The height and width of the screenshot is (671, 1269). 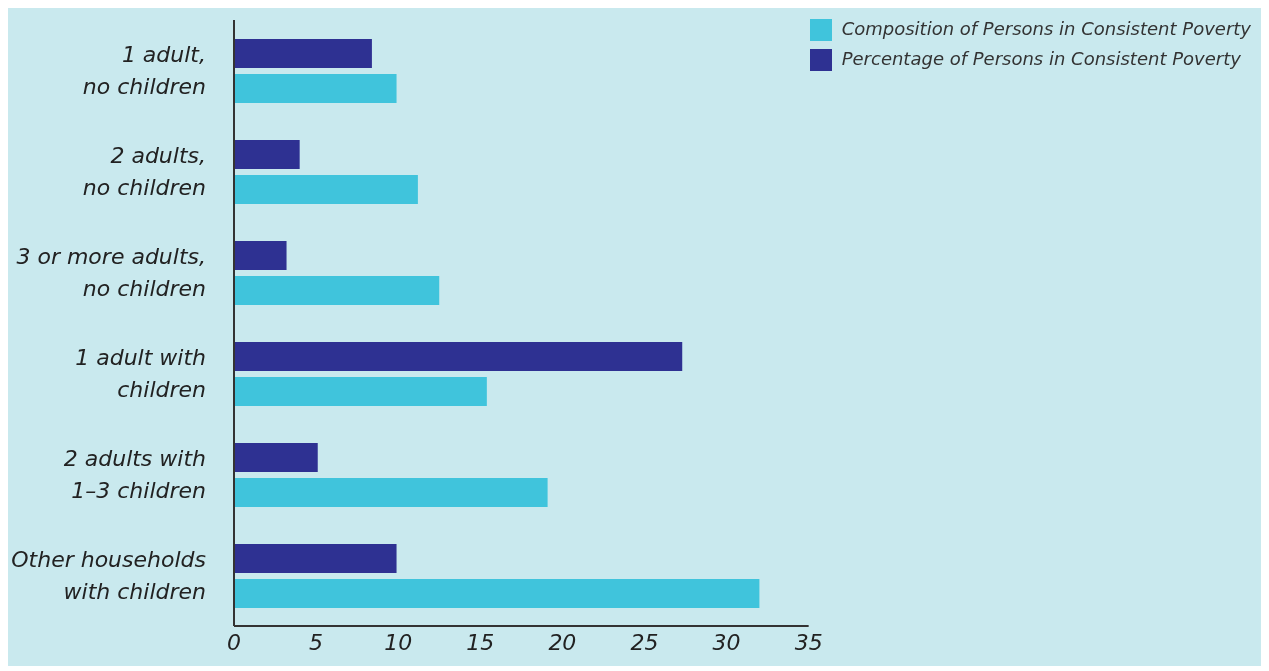 What do you see at coordinates (140, 373) in the screenshot?
I see `y-tick-label: 1 adult with children` at bounding box center [140, 373].